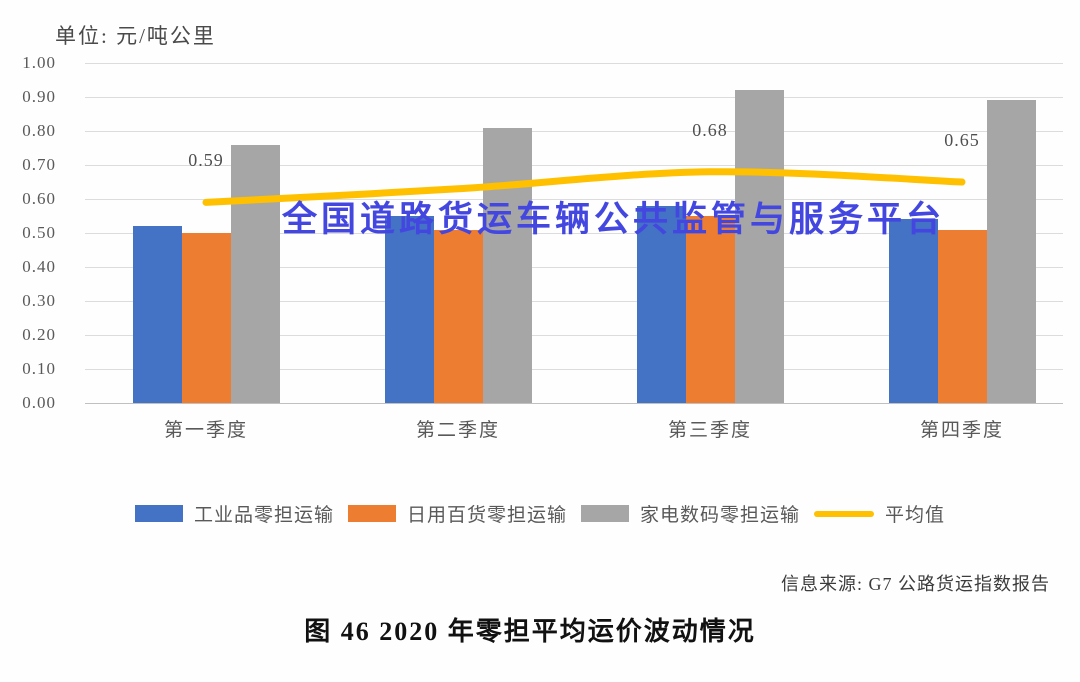  What do you see at coordinates (206, 318) in the screenshot?
I see `bar-日用百货零担运输-第一季度` at bounding box center [206, 318].